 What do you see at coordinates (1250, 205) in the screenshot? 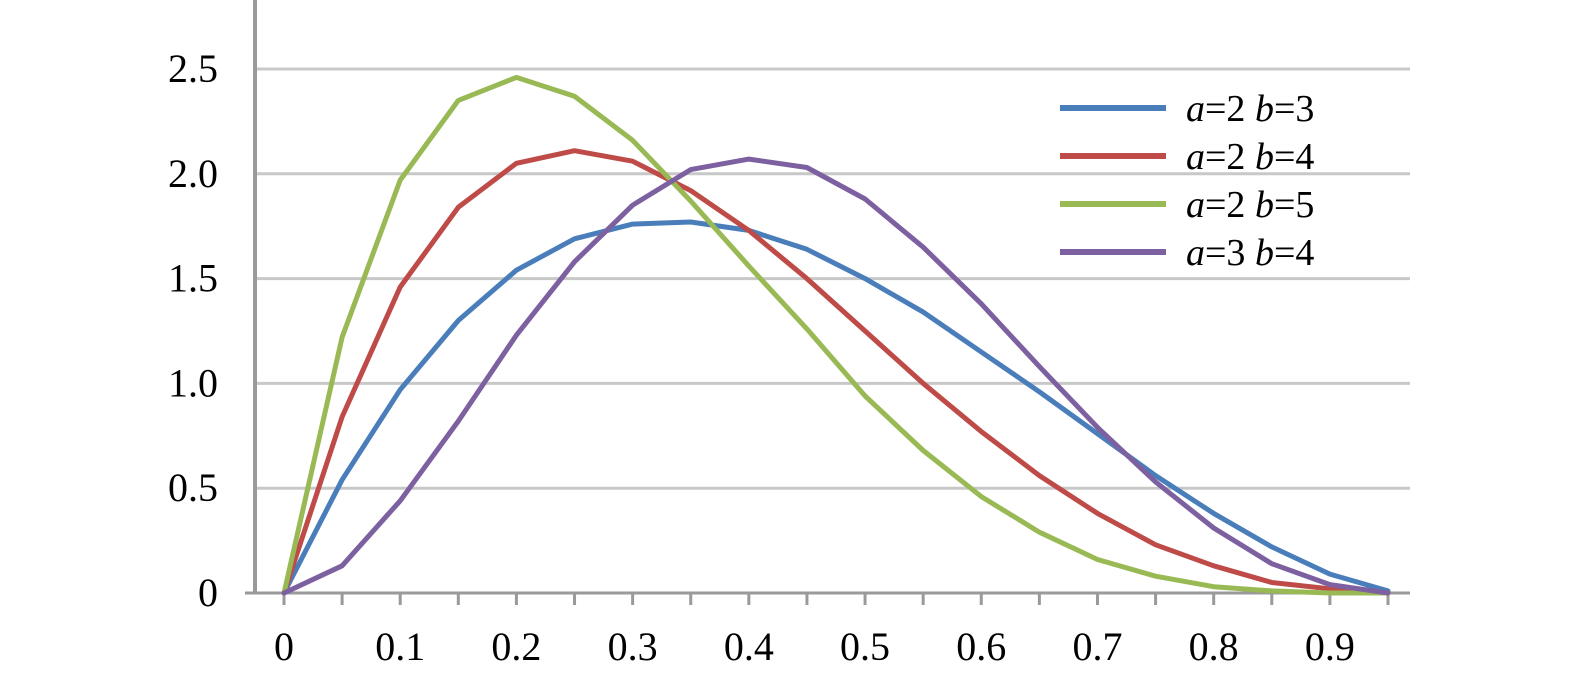
I see `legend-entry-3: a=2 b=5` at bounding box center [1250, 205].